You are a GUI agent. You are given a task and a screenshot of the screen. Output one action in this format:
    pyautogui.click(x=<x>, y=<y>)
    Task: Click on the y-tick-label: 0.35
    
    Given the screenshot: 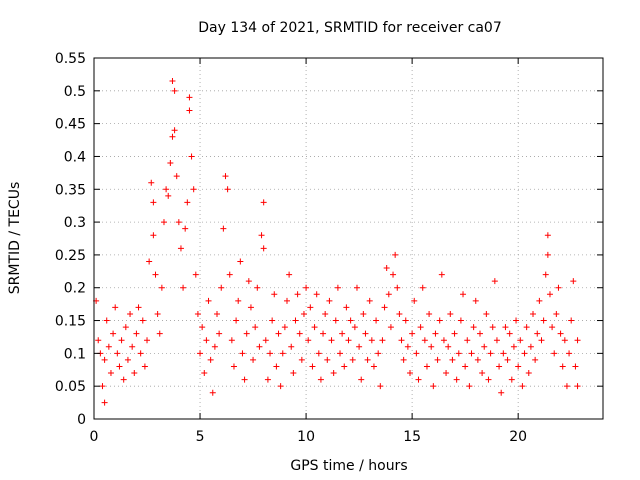 What is the action you would take?
    pyautogui.click(x=70, y=190)
    